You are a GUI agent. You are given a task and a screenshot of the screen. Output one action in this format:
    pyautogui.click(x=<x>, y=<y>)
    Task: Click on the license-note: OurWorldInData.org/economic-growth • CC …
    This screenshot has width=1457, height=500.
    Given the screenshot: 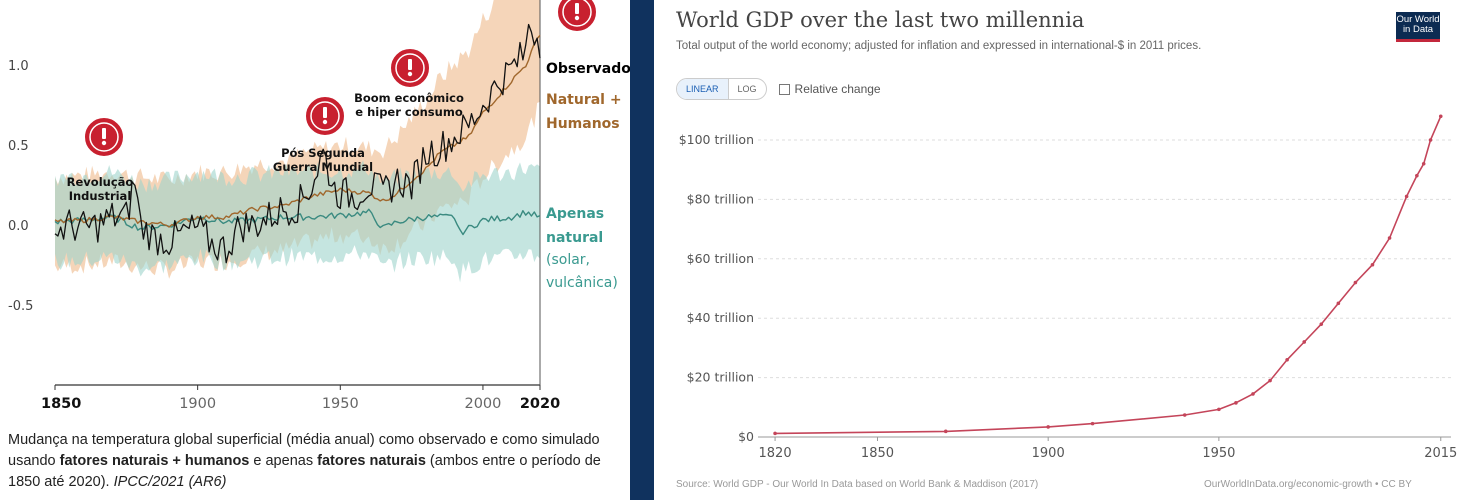 What is the action you would take?
    pyautogui.click(x=1308, y=484)
    